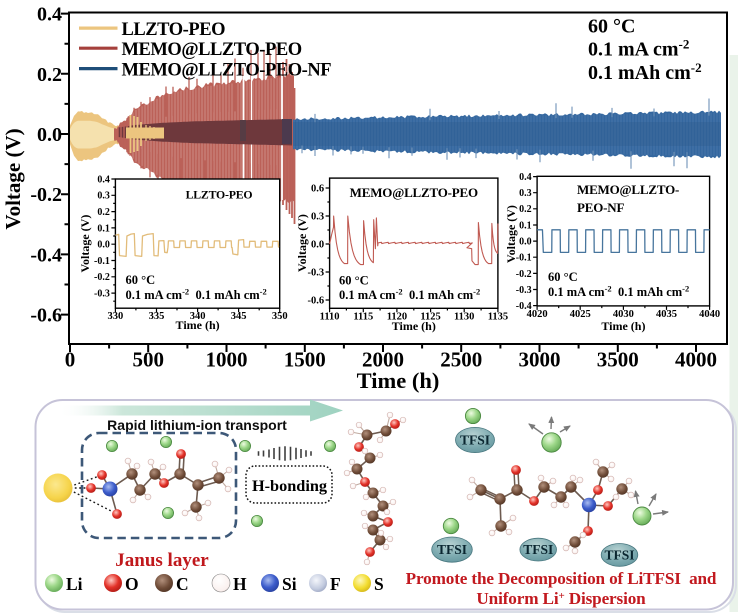 This screenshot has width=738, height=616. I want to click on svg-text: 1130, so click(464, 316).